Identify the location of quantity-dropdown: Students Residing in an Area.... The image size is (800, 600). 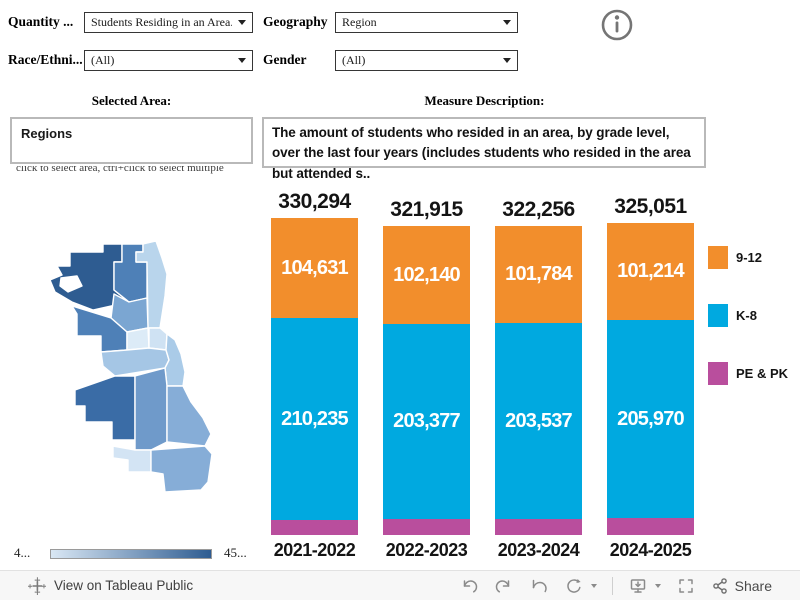
(168, 22).